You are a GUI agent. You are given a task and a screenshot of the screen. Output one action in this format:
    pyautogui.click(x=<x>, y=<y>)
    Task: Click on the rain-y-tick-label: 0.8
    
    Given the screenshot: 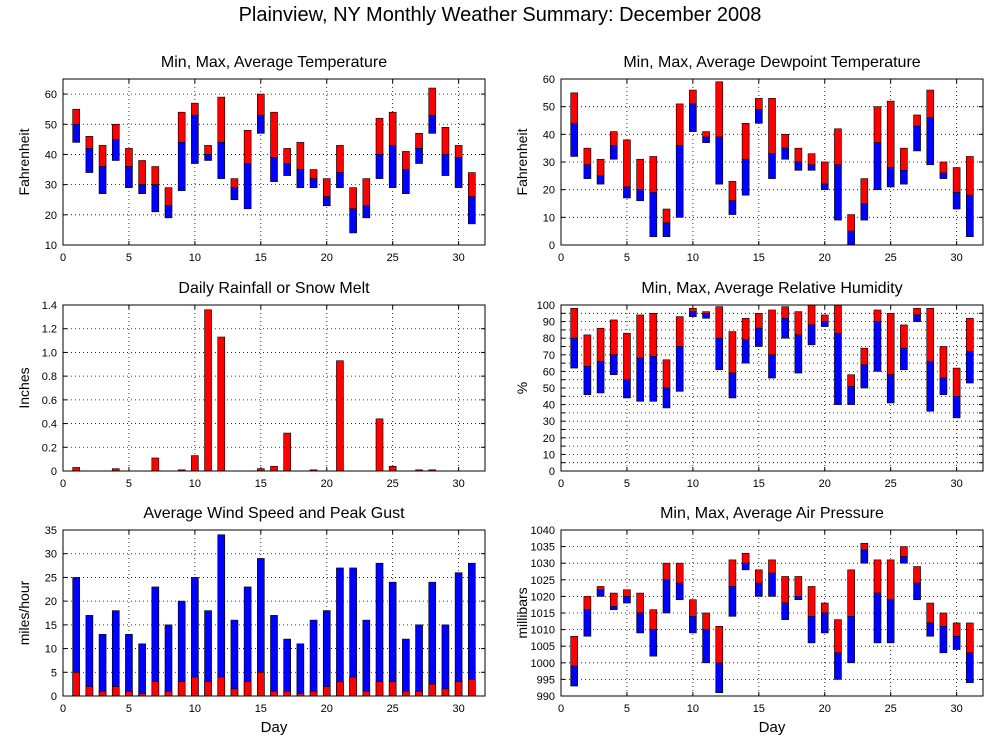 What is the action you would take?
    pyautogui.click(x=49, y=377)
    